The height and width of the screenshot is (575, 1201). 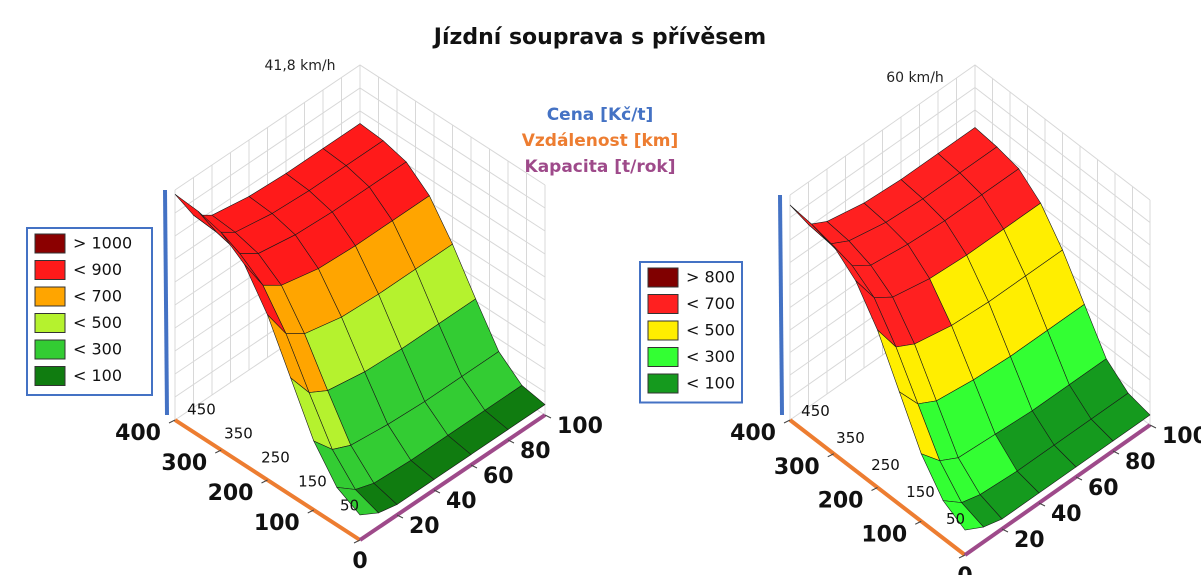 What do you see at coordinates (600, 141) in the screenshot?
I see `axis-legend-entry: Vzdálenost [km]` at bounding box center [600, 141].